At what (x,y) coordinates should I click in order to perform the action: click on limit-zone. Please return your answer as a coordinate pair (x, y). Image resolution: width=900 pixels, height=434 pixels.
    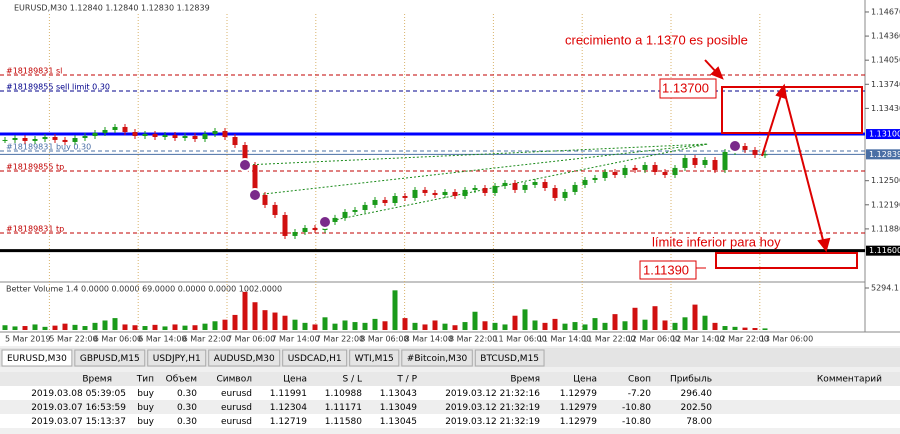
    Looking at the image, I should click on (786, 260).